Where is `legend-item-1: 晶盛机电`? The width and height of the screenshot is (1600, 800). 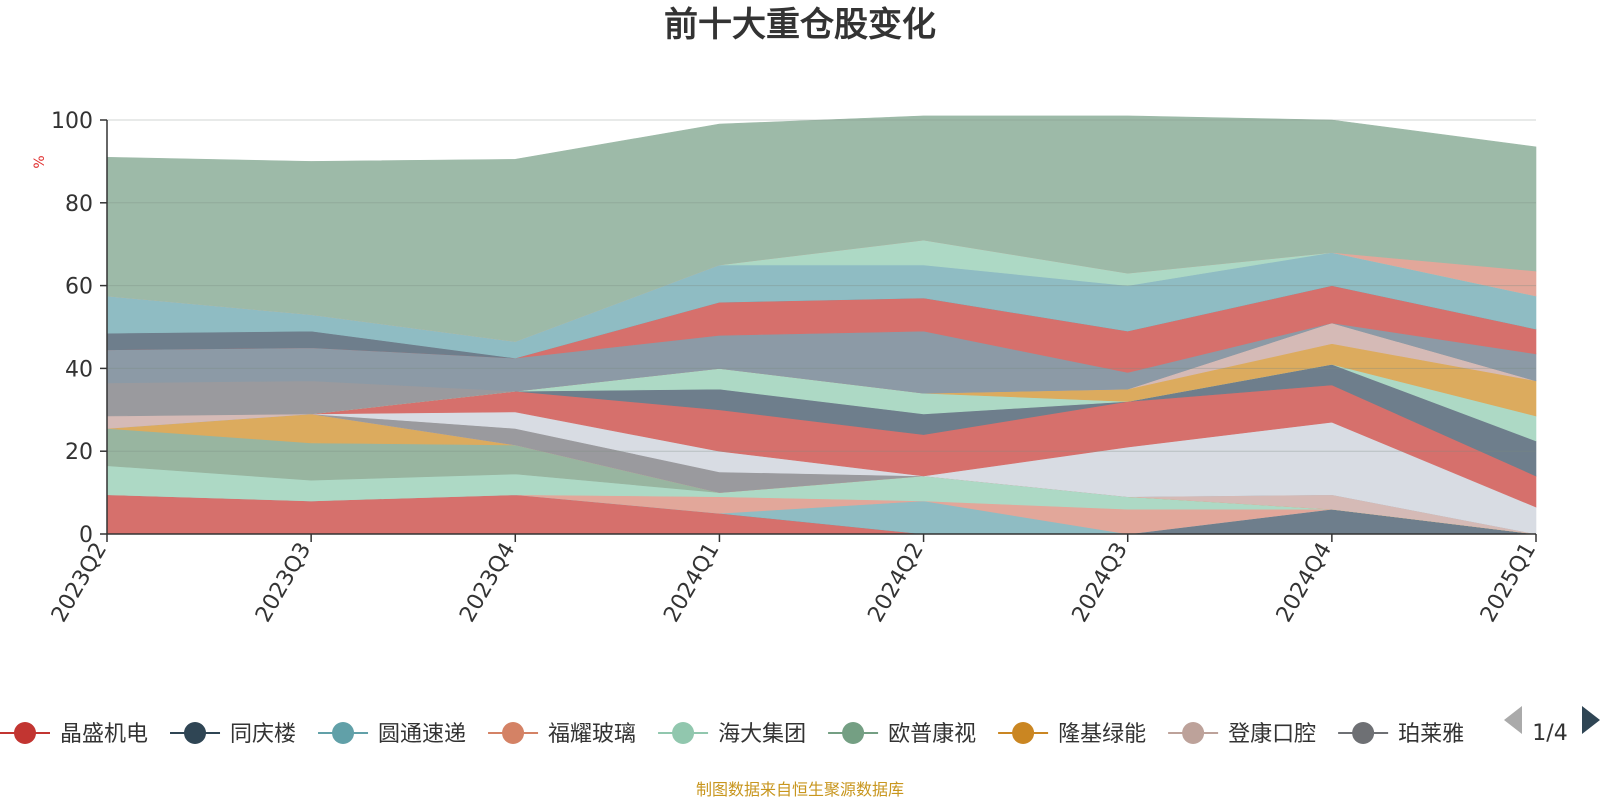
legend-item-1: 晶盛机电 is located at coordinates (74, 734).